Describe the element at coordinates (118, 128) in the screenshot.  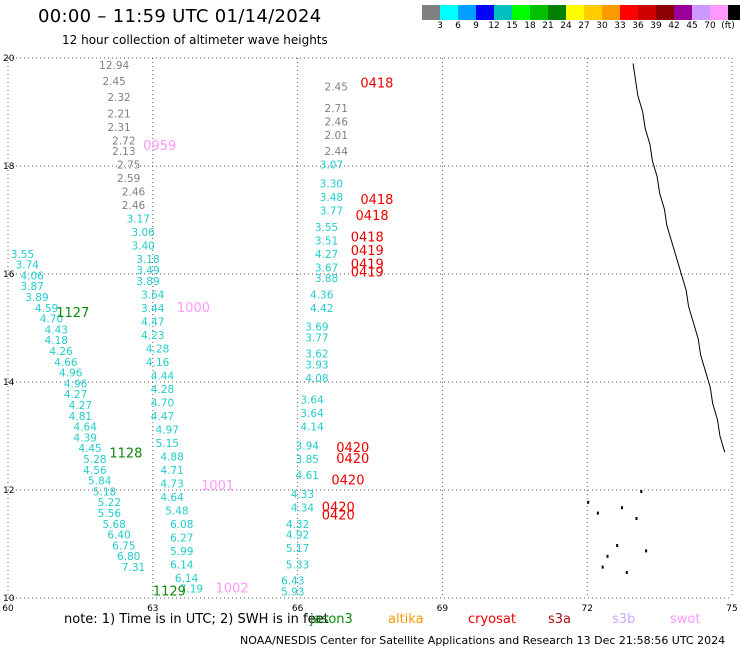
I see `wave-height-value: 2.31` at that location.